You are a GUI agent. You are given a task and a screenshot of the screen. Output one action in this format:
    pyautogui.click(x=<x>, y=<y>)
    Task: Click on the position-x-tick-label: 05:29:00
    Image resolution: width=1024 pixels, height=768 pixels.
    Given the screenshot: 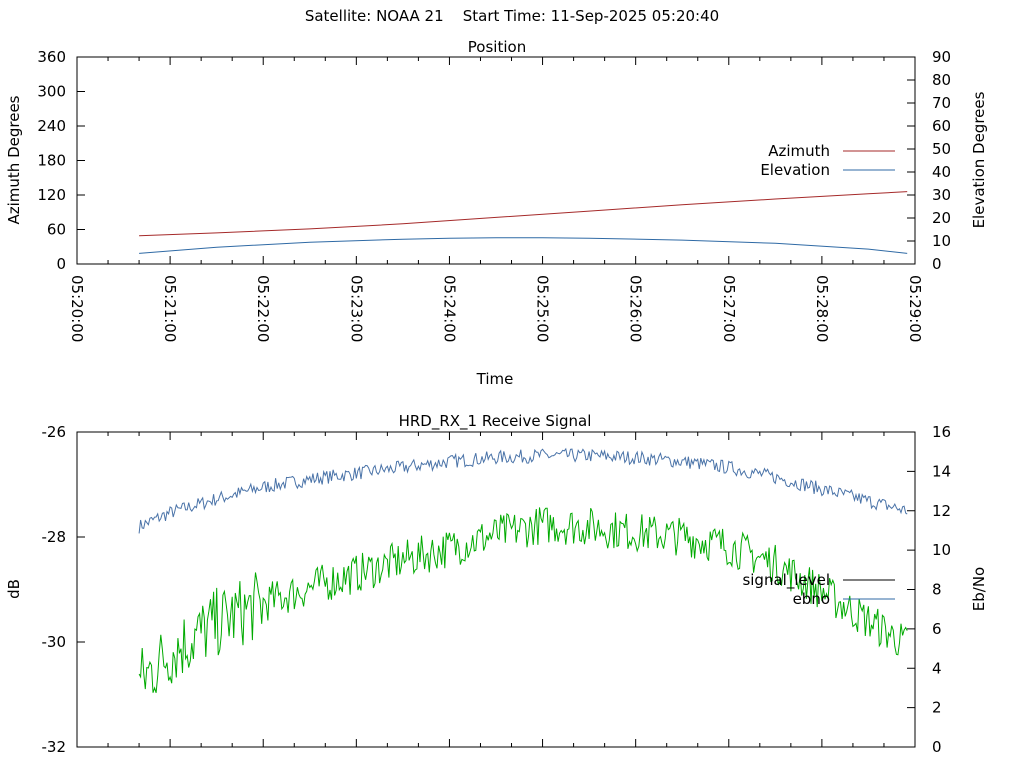 What is the action you would take?
    pyautogui.click(x=915, y=308)
    